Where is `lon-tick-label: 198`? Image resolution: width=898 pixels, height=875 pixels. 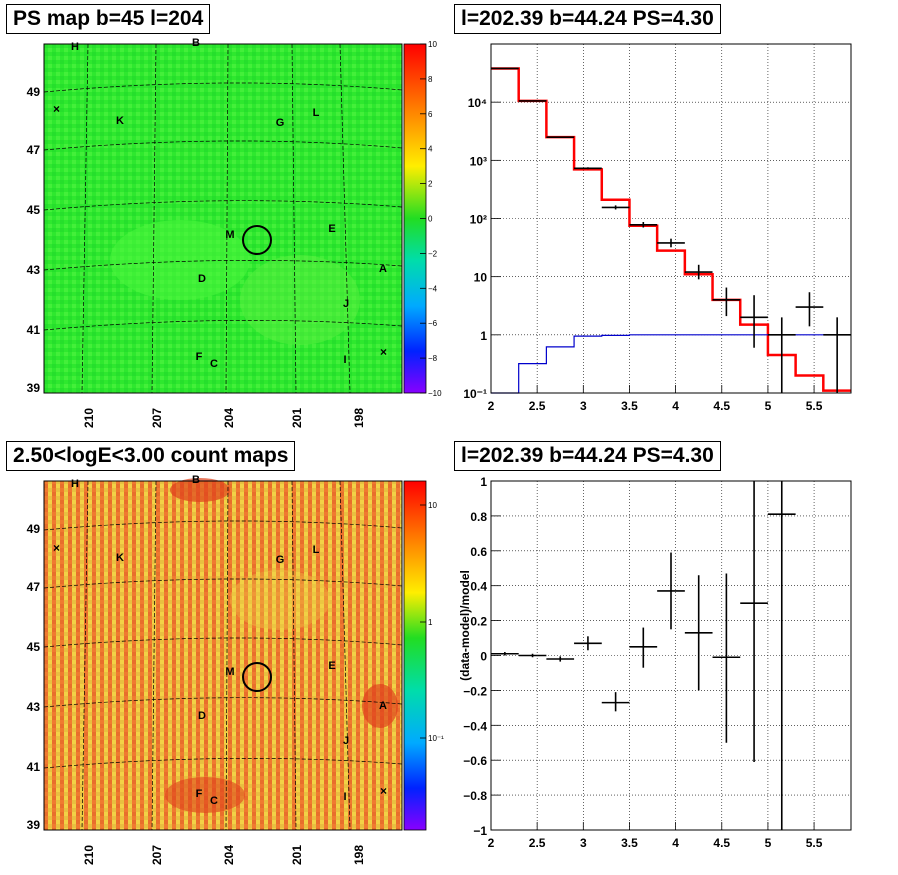 lon-tick-label: 198 is located at coordinates (359, 418).